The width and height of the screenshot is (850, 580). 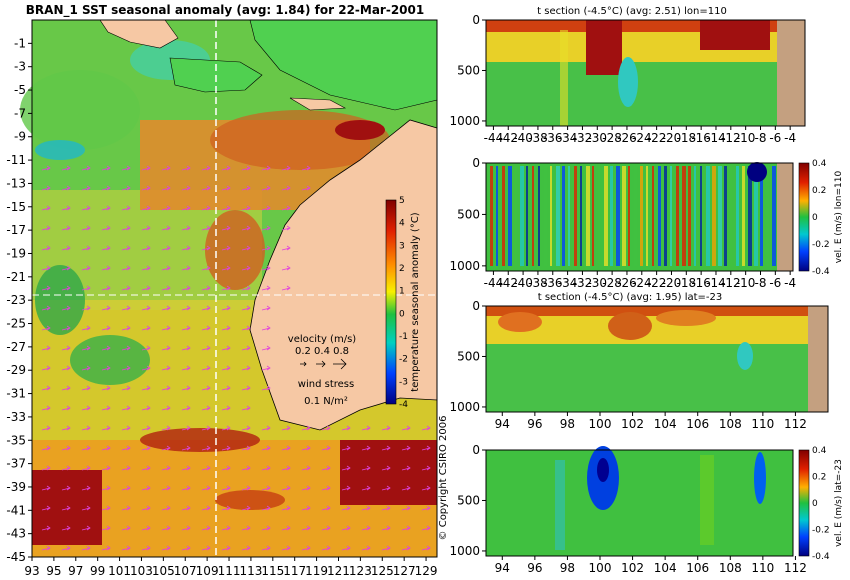 I want to click on panel-x-tick-label: 100, so click(x=600, y=424).